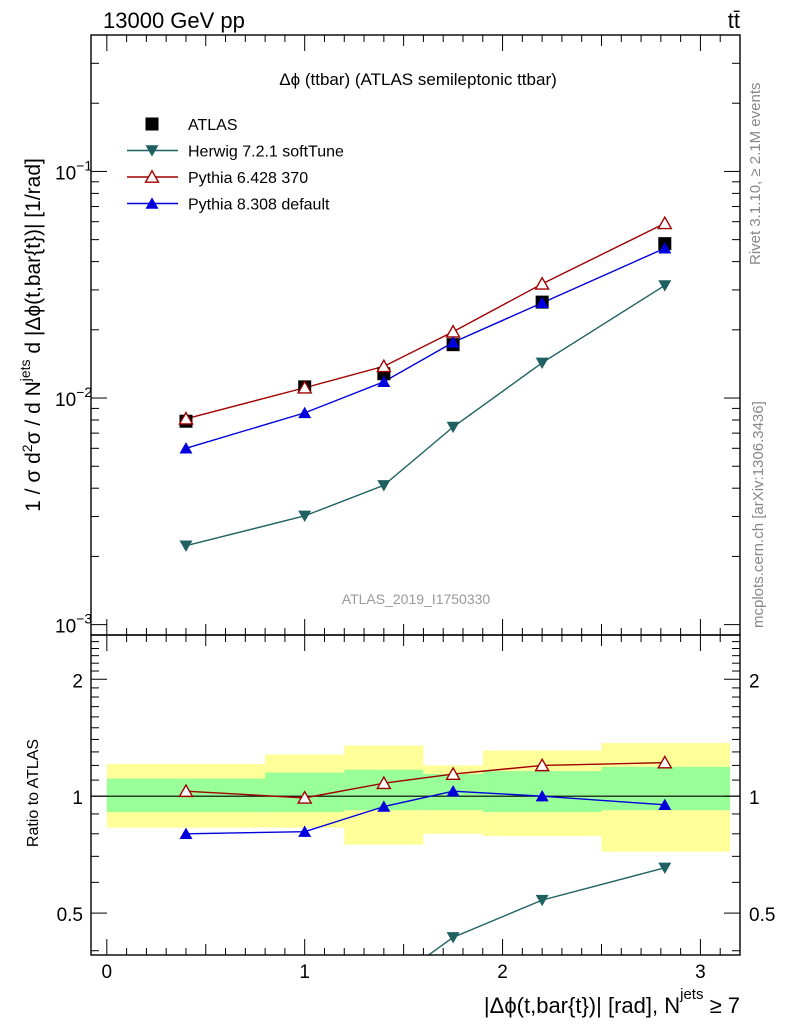  Describe the element at coordinates (502, 972) in the screenshot. I see `x-tick-label: 2` at that location.